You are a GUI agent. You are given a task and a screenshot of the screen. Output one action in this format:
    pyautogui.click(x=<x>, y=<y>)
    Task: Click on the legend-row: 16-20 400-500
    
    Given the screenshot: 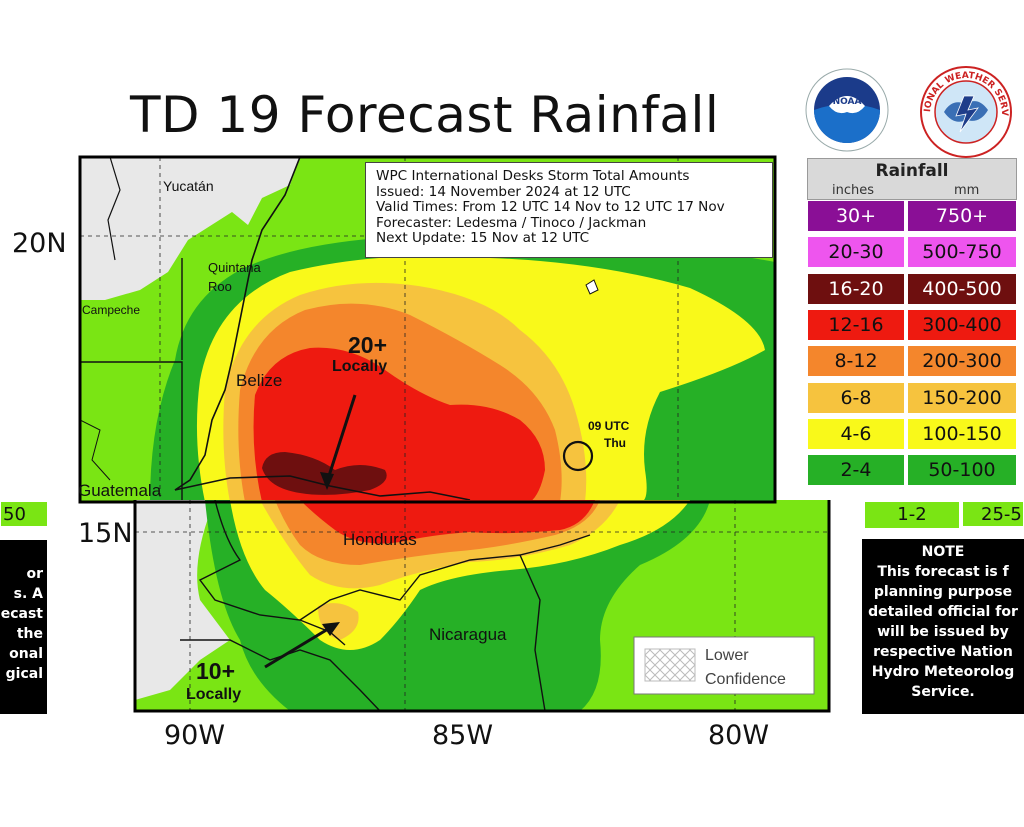 What is the action you would take?
    pyautogui.click(x=915, y=289)
    